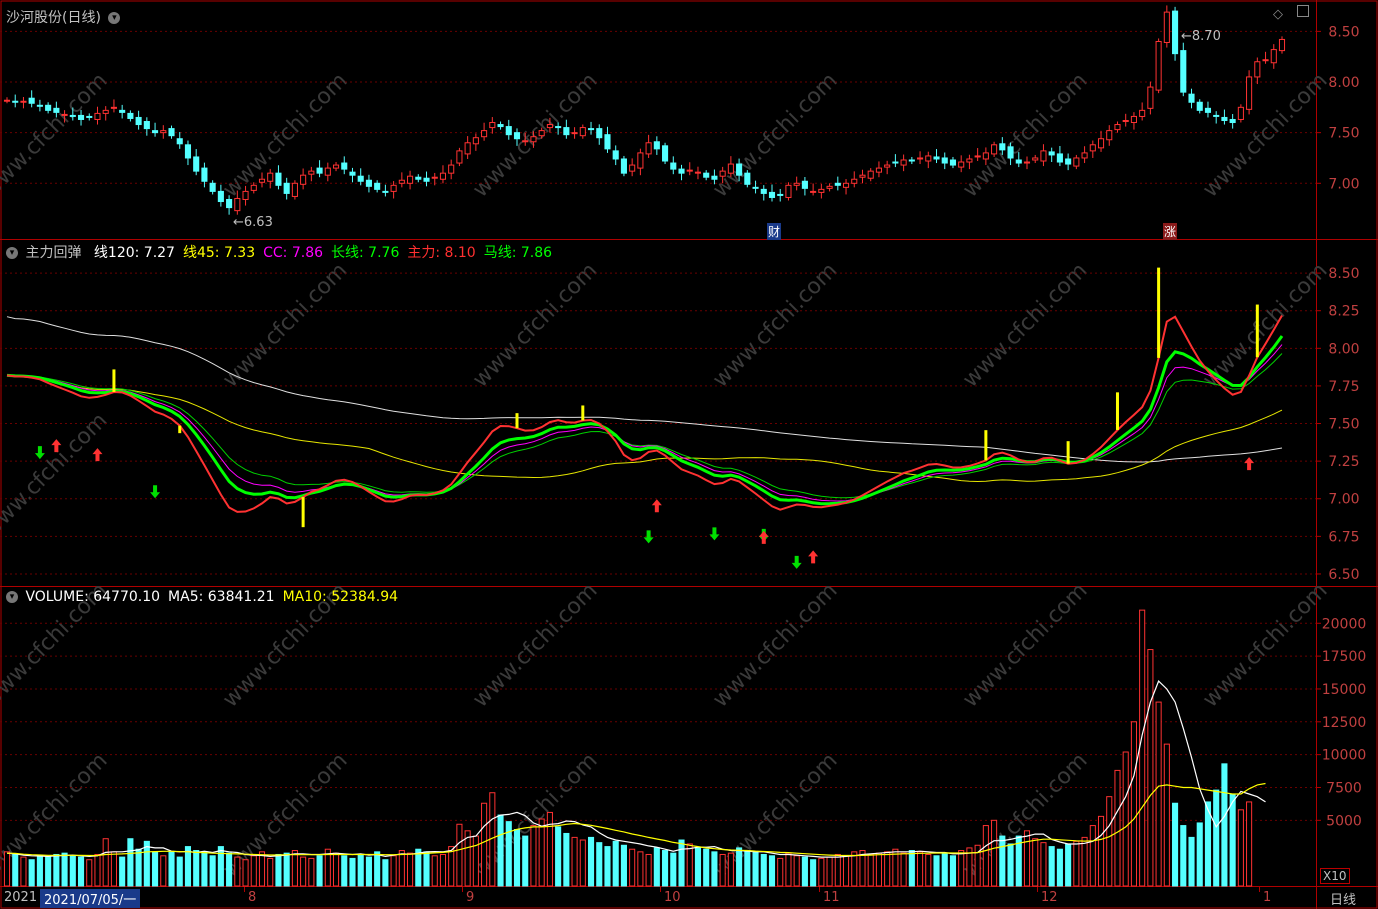 The image size is (1378, 909). What do you see at coordinates (1343, 900) in the screenshot?
I see `period-tab-daily: 日线` at bounding box center [1343, 900].